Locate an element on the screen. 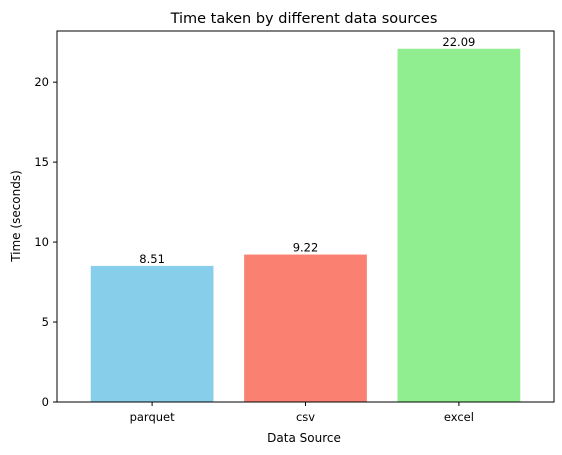 This screenshot has height=455, width=562. y-axis: 0 5 10 15 20 is located at coordinates (45, 242).